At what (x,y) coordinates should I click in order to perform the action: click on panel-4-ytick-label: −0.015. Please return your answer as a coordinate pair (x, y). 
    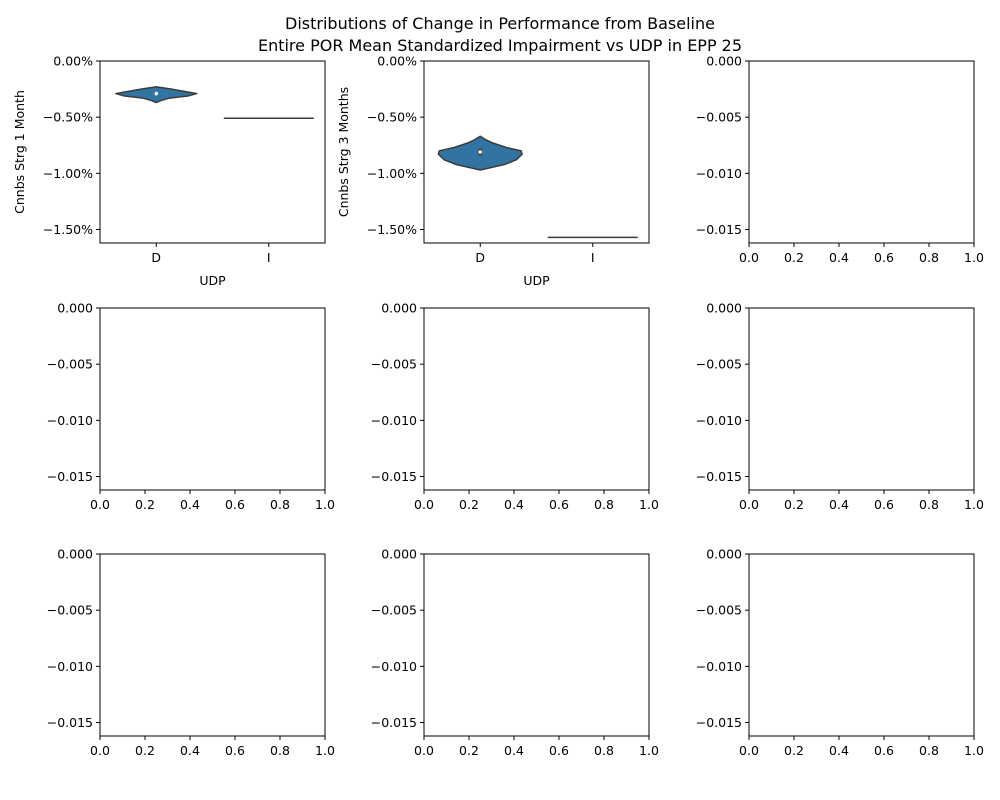
    Looking at the image, I should click on (70, 476).